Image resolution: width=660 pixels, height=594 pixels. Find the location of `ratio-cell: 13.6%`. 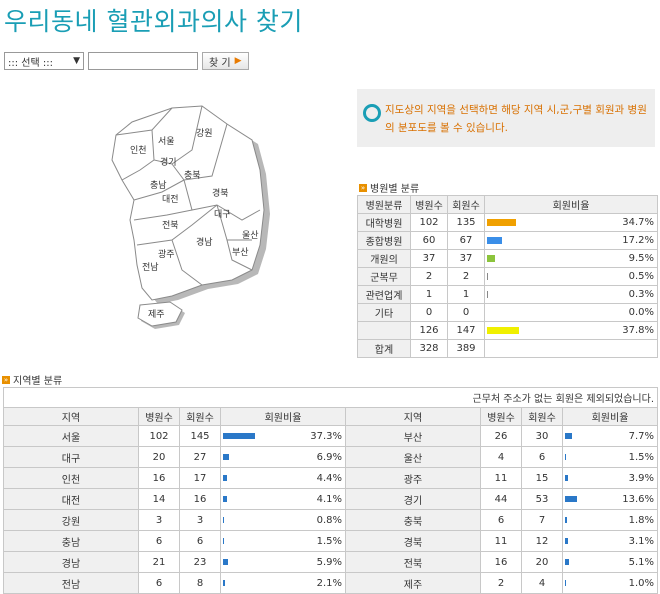

ratio-cell: 13.6% is located at coordinates (610, 499).